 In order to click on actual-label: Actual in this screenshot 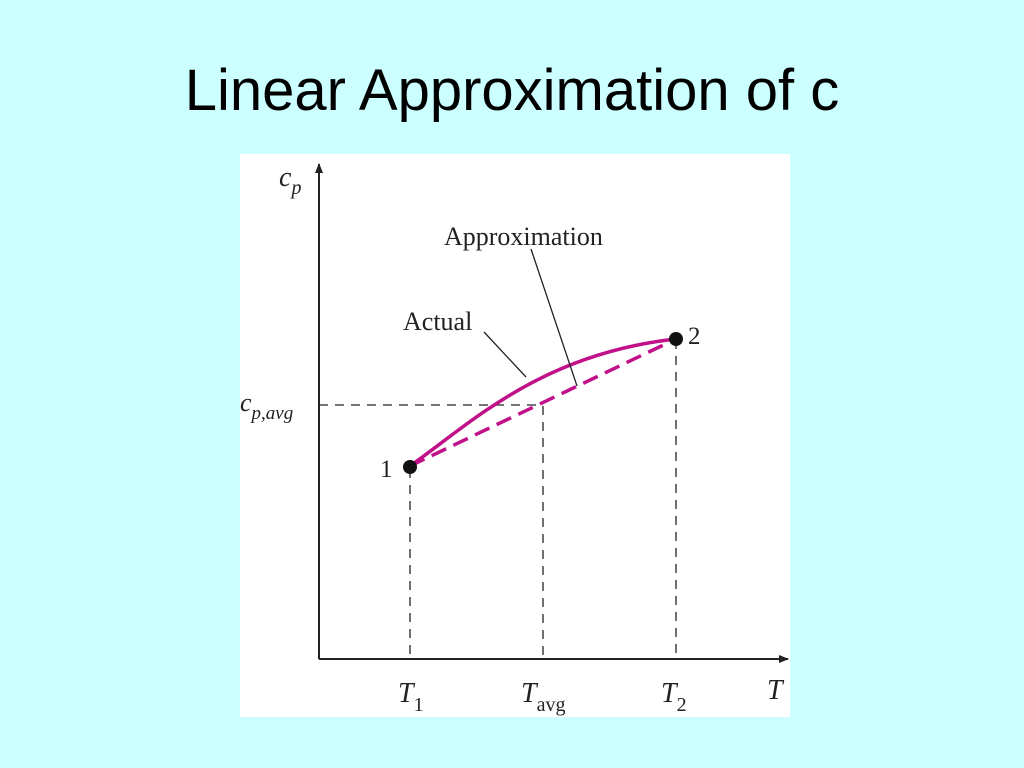, I will do `click(437, 321)`.